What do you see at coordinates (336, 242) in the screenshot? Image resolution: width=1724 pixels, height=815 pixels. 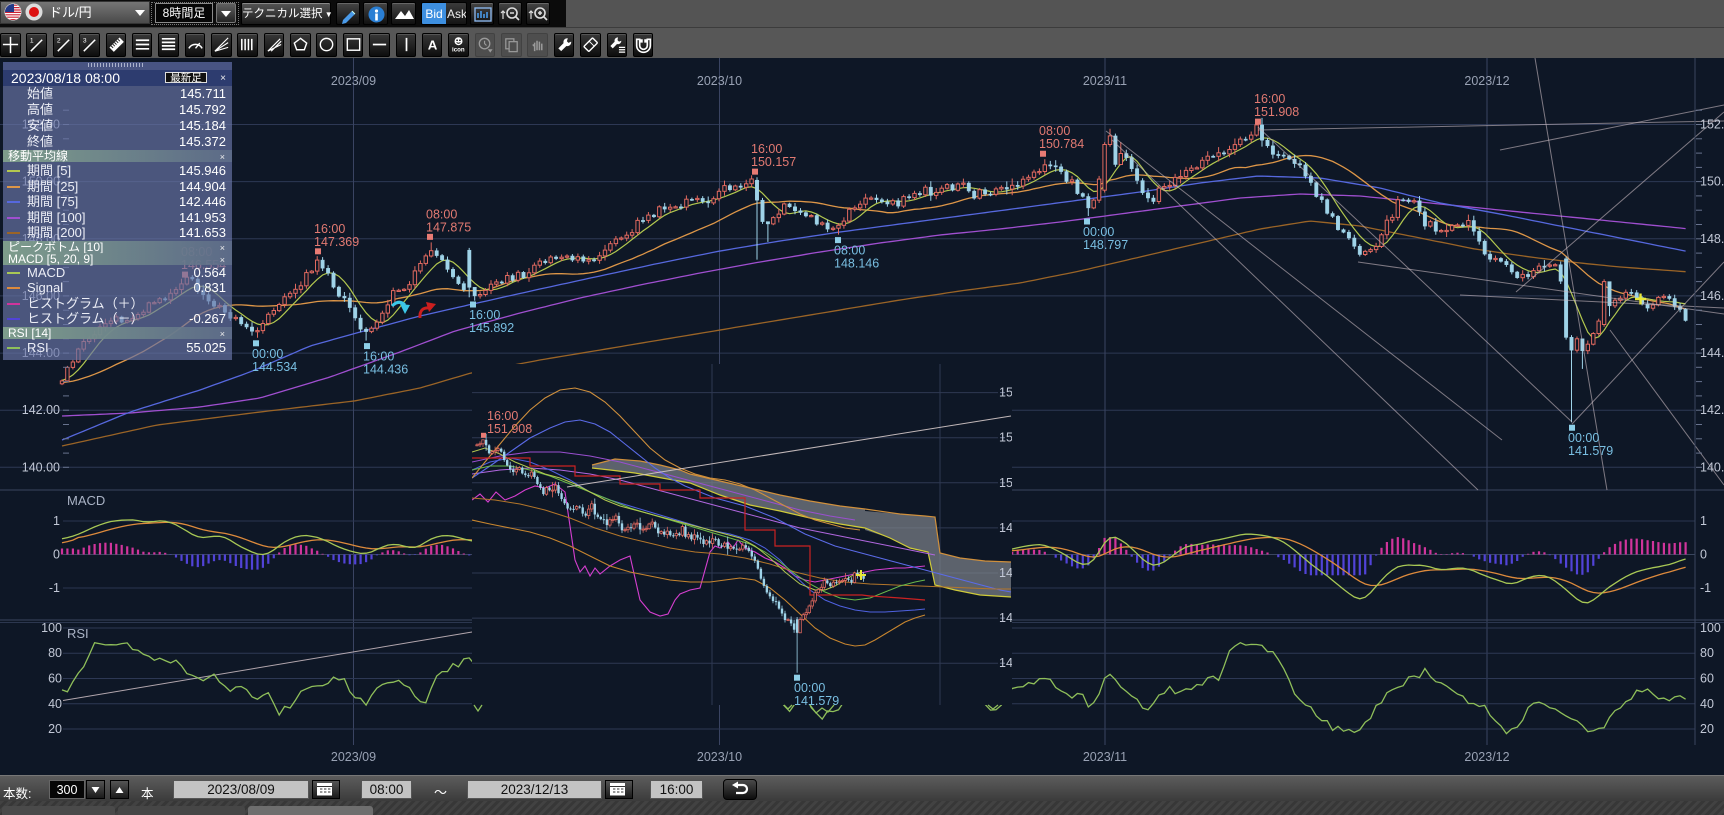 I see `svg-text: 147.369` at bounding box center [336, 242].